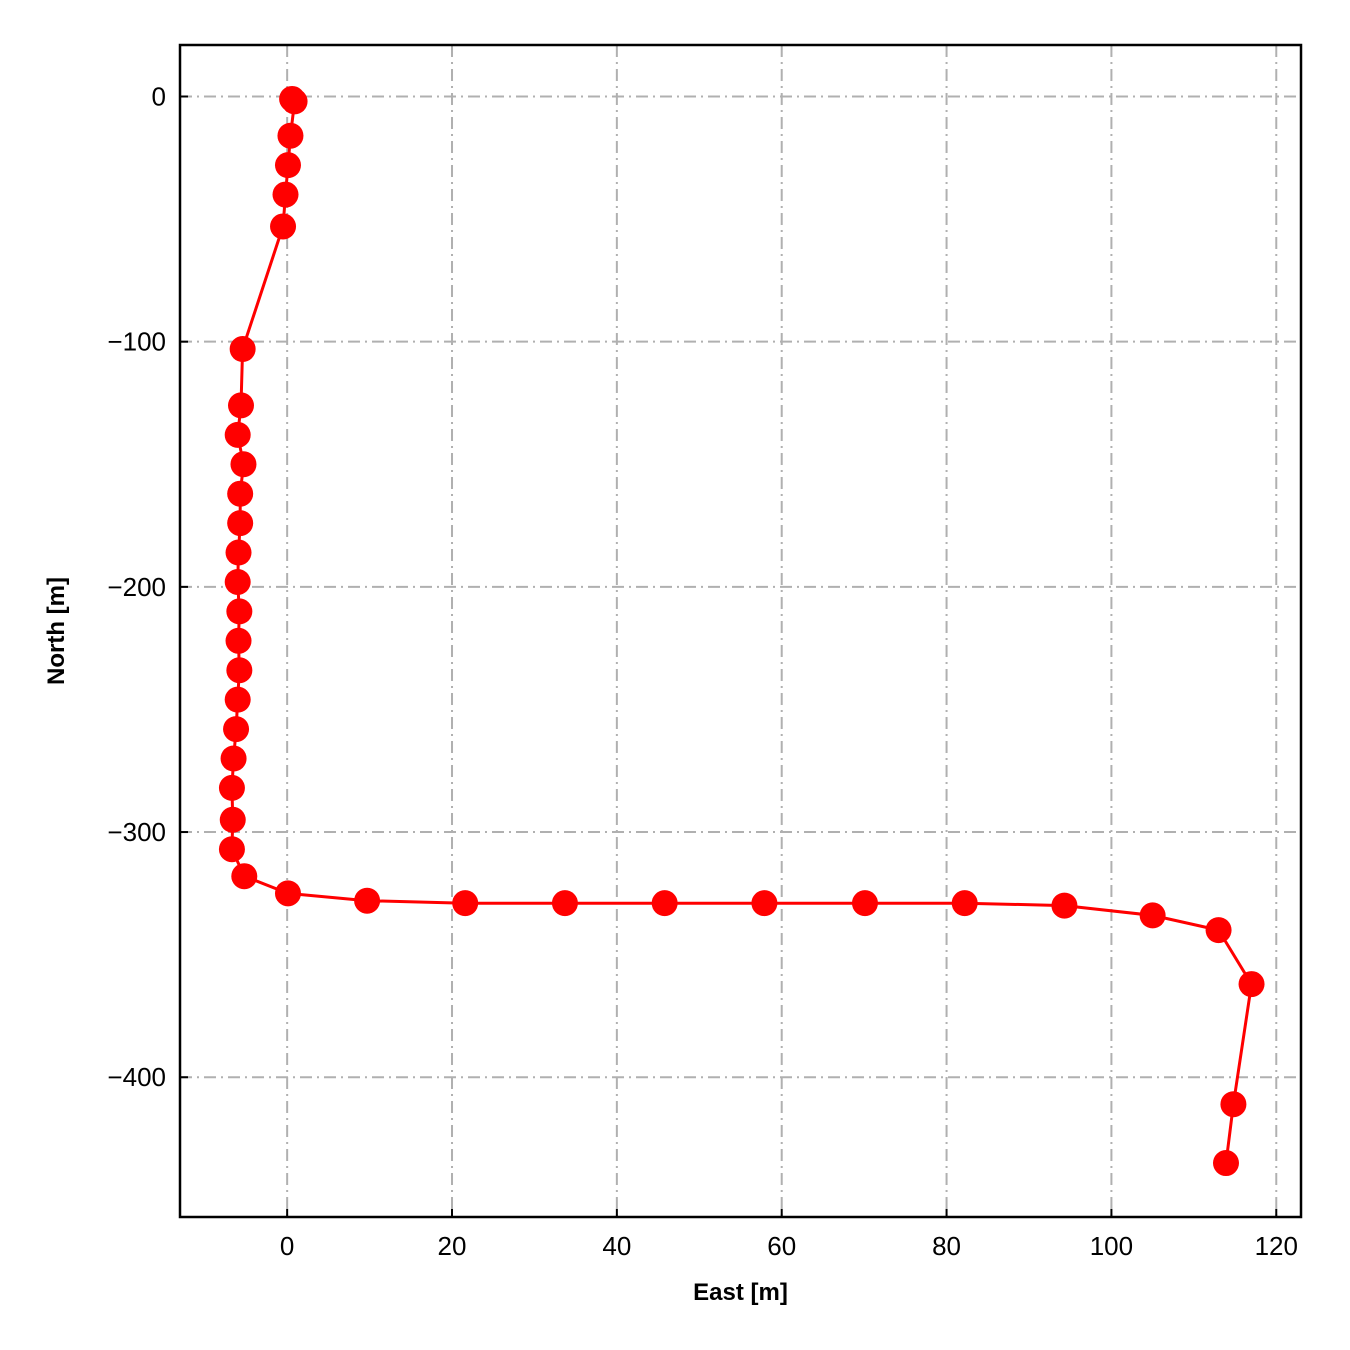 This screenshot has width=1350, height=1350. What do you see at coordinates (159, 96) in the screenshot?
I see `y-tick-label: 0` at bounding box center [159, 96].